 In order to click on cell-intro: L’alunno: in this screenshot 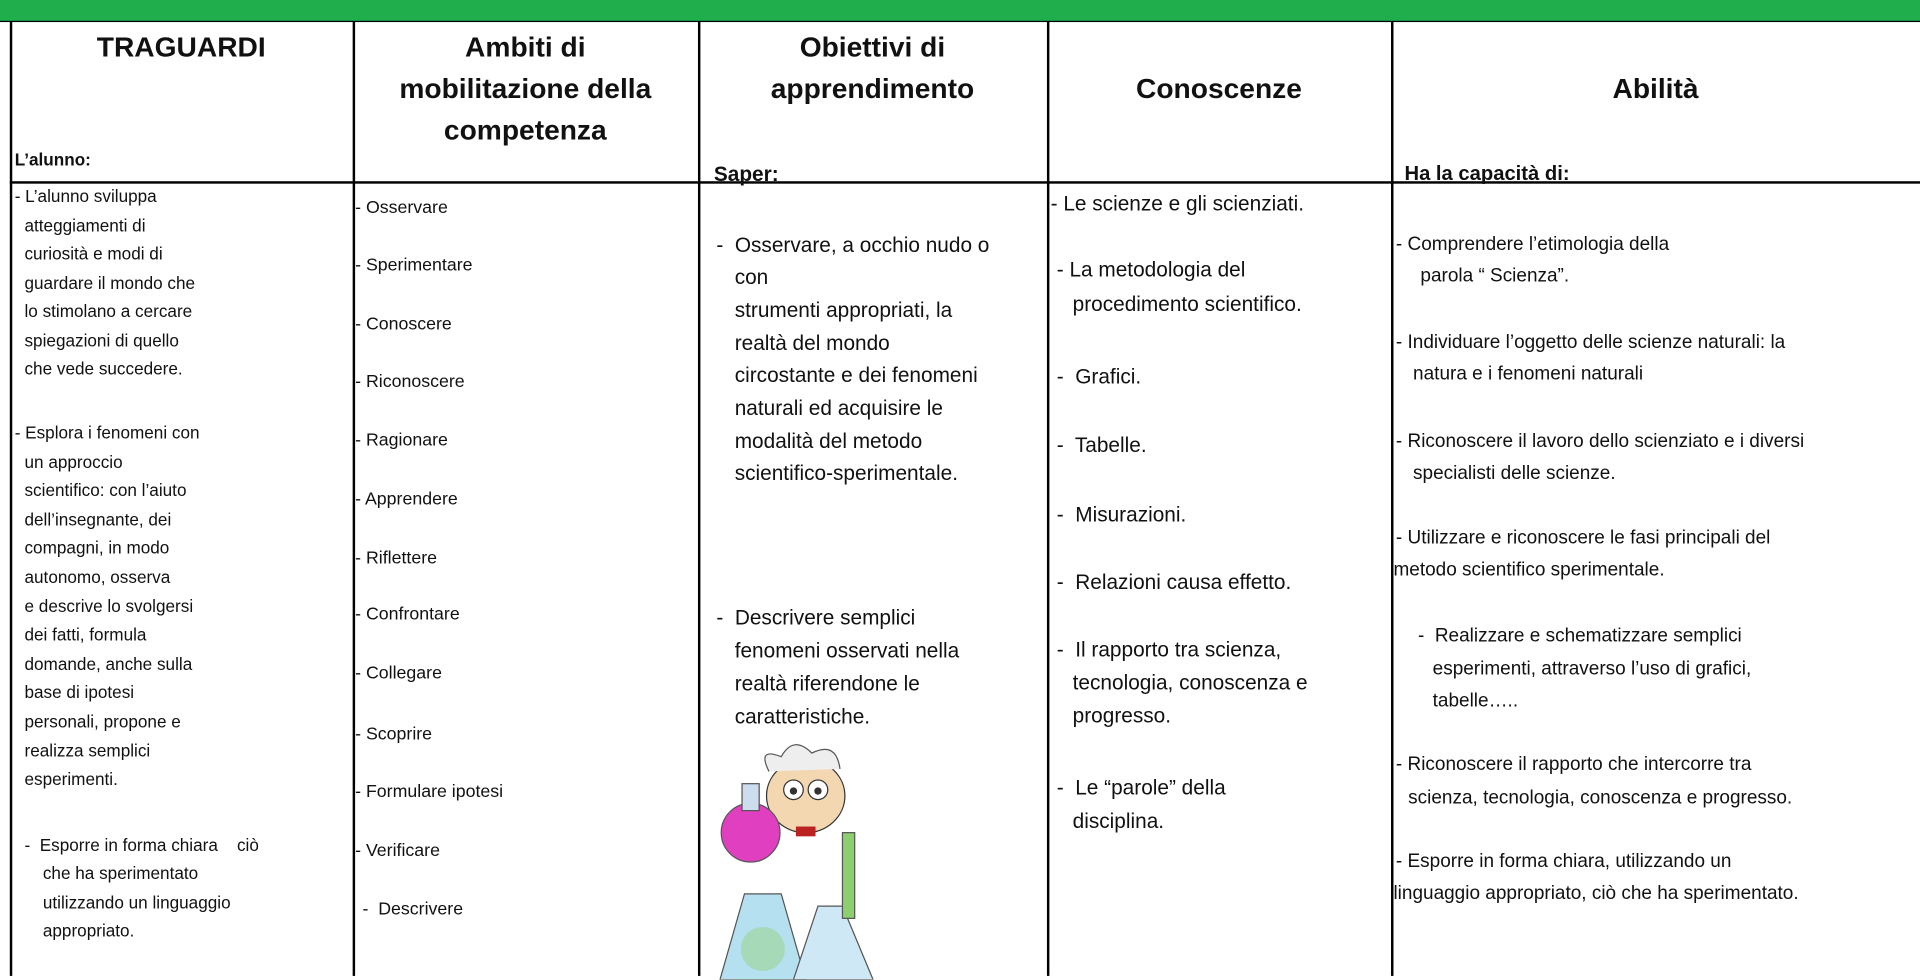, I will do `click(52, 159)`.